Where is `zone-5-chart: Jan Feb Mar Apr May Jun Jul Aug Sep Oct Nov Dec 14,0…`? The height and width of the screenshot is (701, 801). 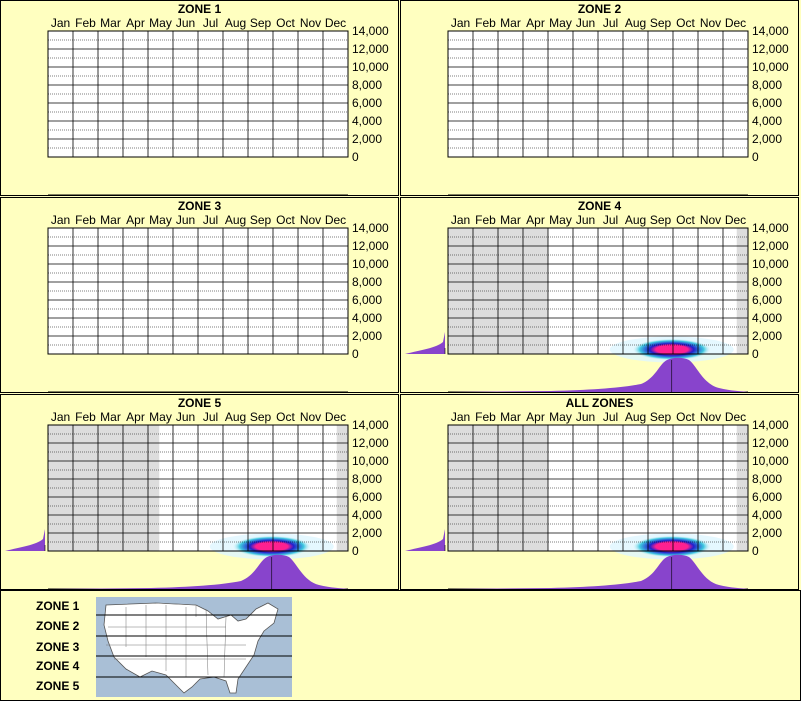
zone-5-chart: Jan Feb Mar Apr May Jun Jul Aug Sep Oct Nov Dec 14,0… is located at coordinates (197, 499).